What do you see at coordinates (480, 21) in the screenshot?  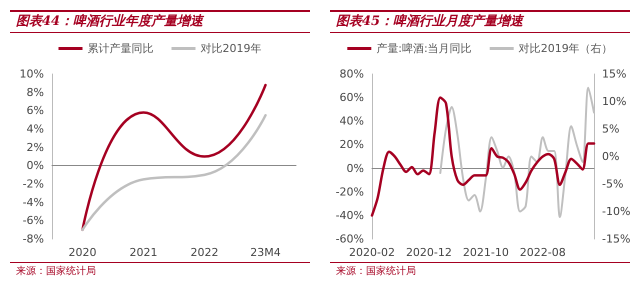 I see `chart-title: 图表45：啤酒行业月度产量增速` at bounding box center [480, 21].